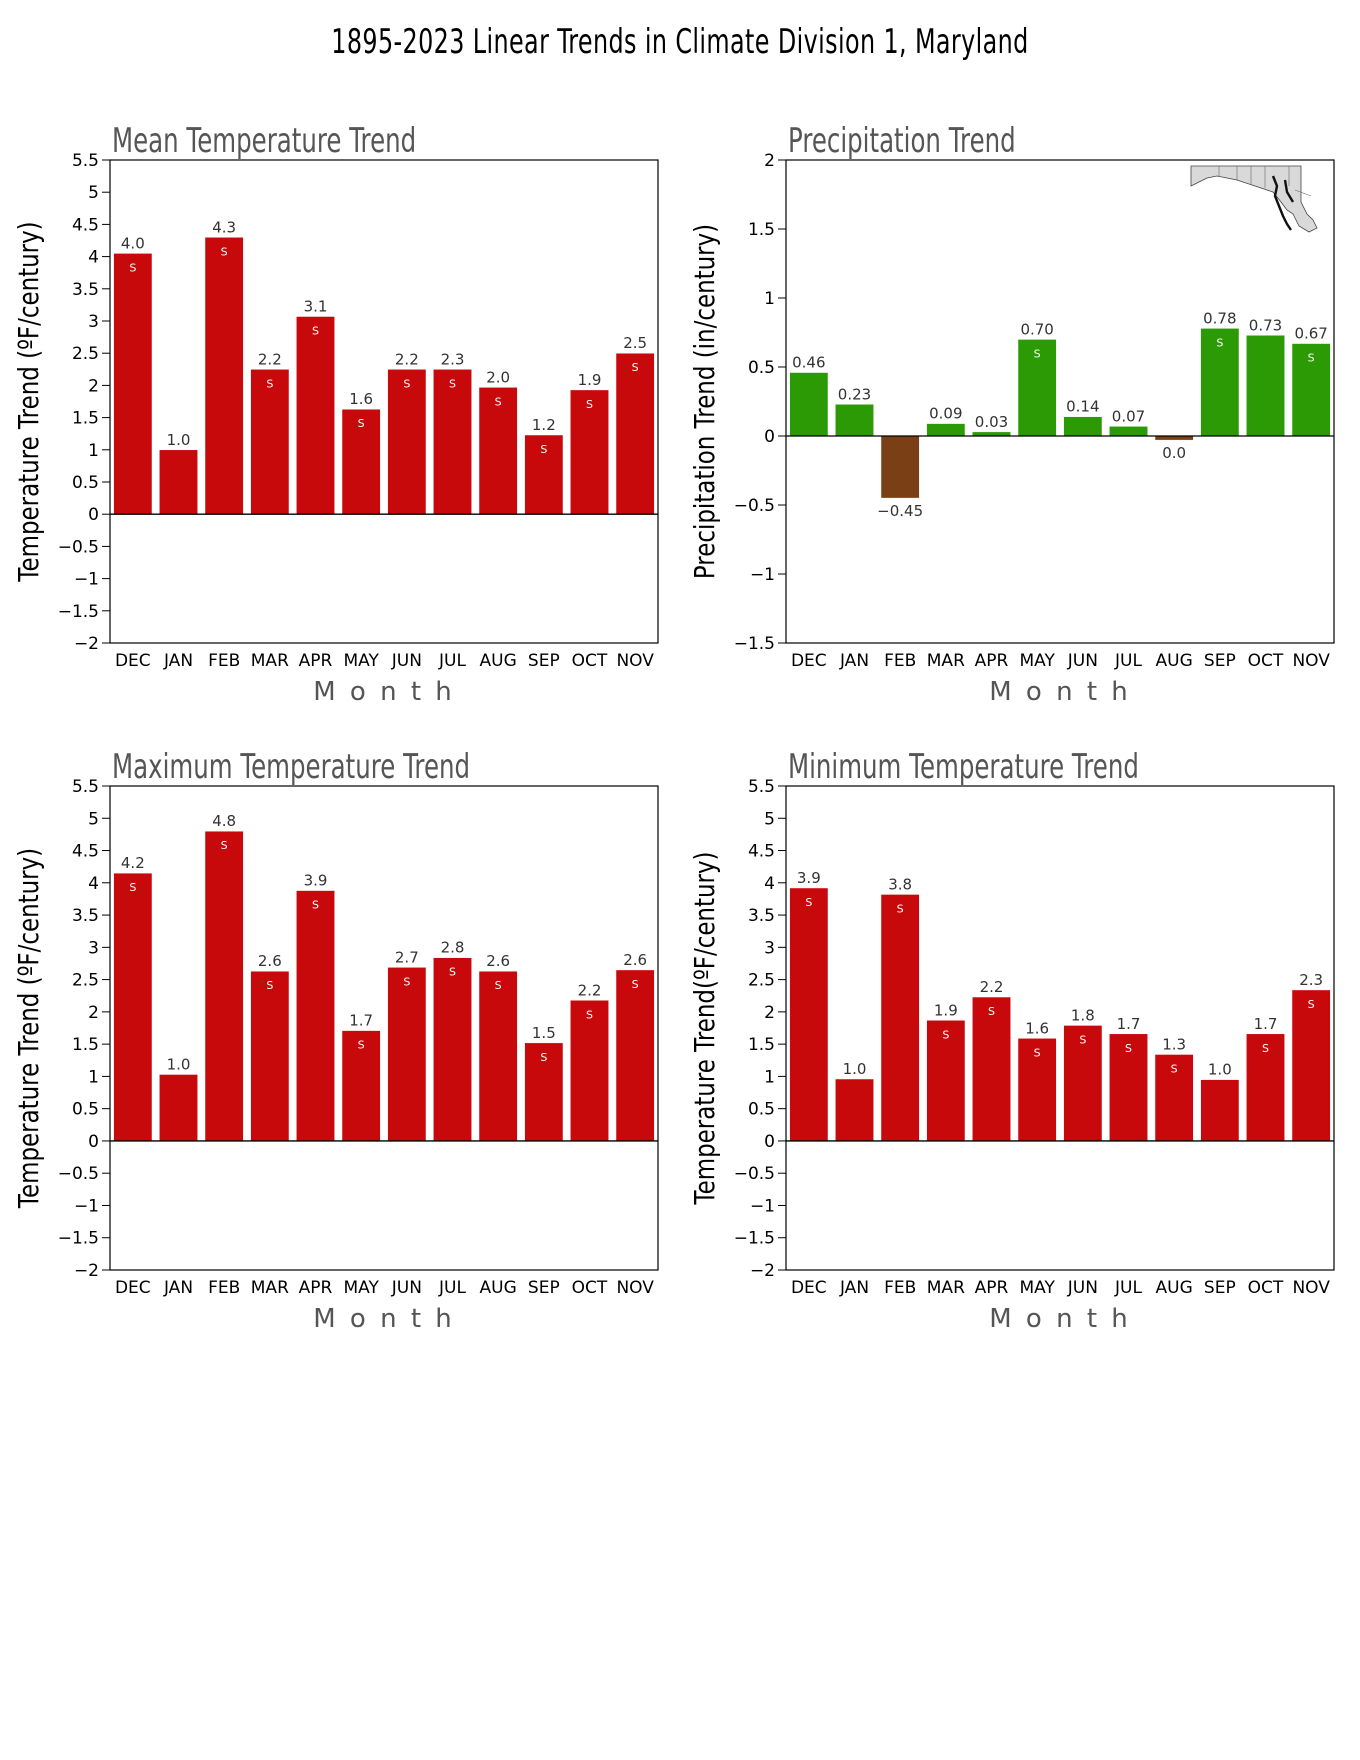  I want to click on x-tick-label: OCT, so click(590, 661).